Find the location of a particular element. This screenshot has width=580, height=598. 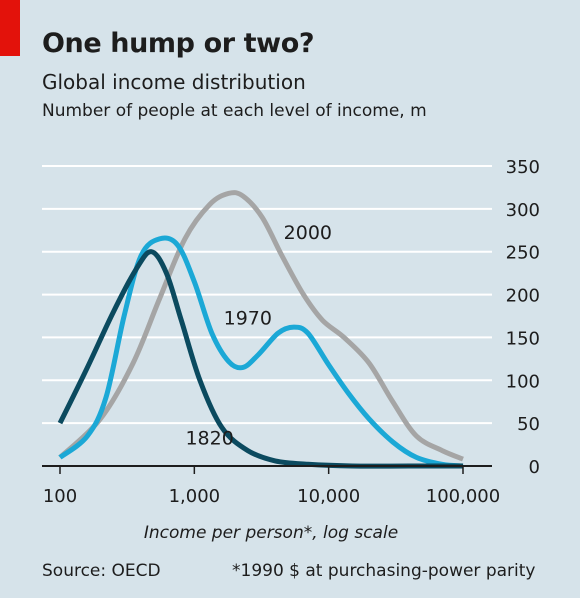

brand-red-tag is located at coordinates (10, 28).